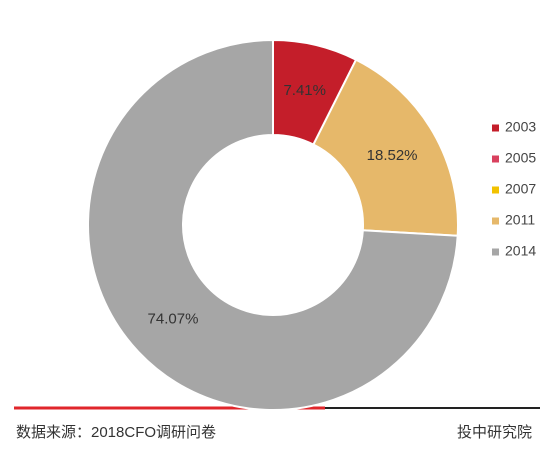  I want to click on legend-label: 2011, so click(520, 220).